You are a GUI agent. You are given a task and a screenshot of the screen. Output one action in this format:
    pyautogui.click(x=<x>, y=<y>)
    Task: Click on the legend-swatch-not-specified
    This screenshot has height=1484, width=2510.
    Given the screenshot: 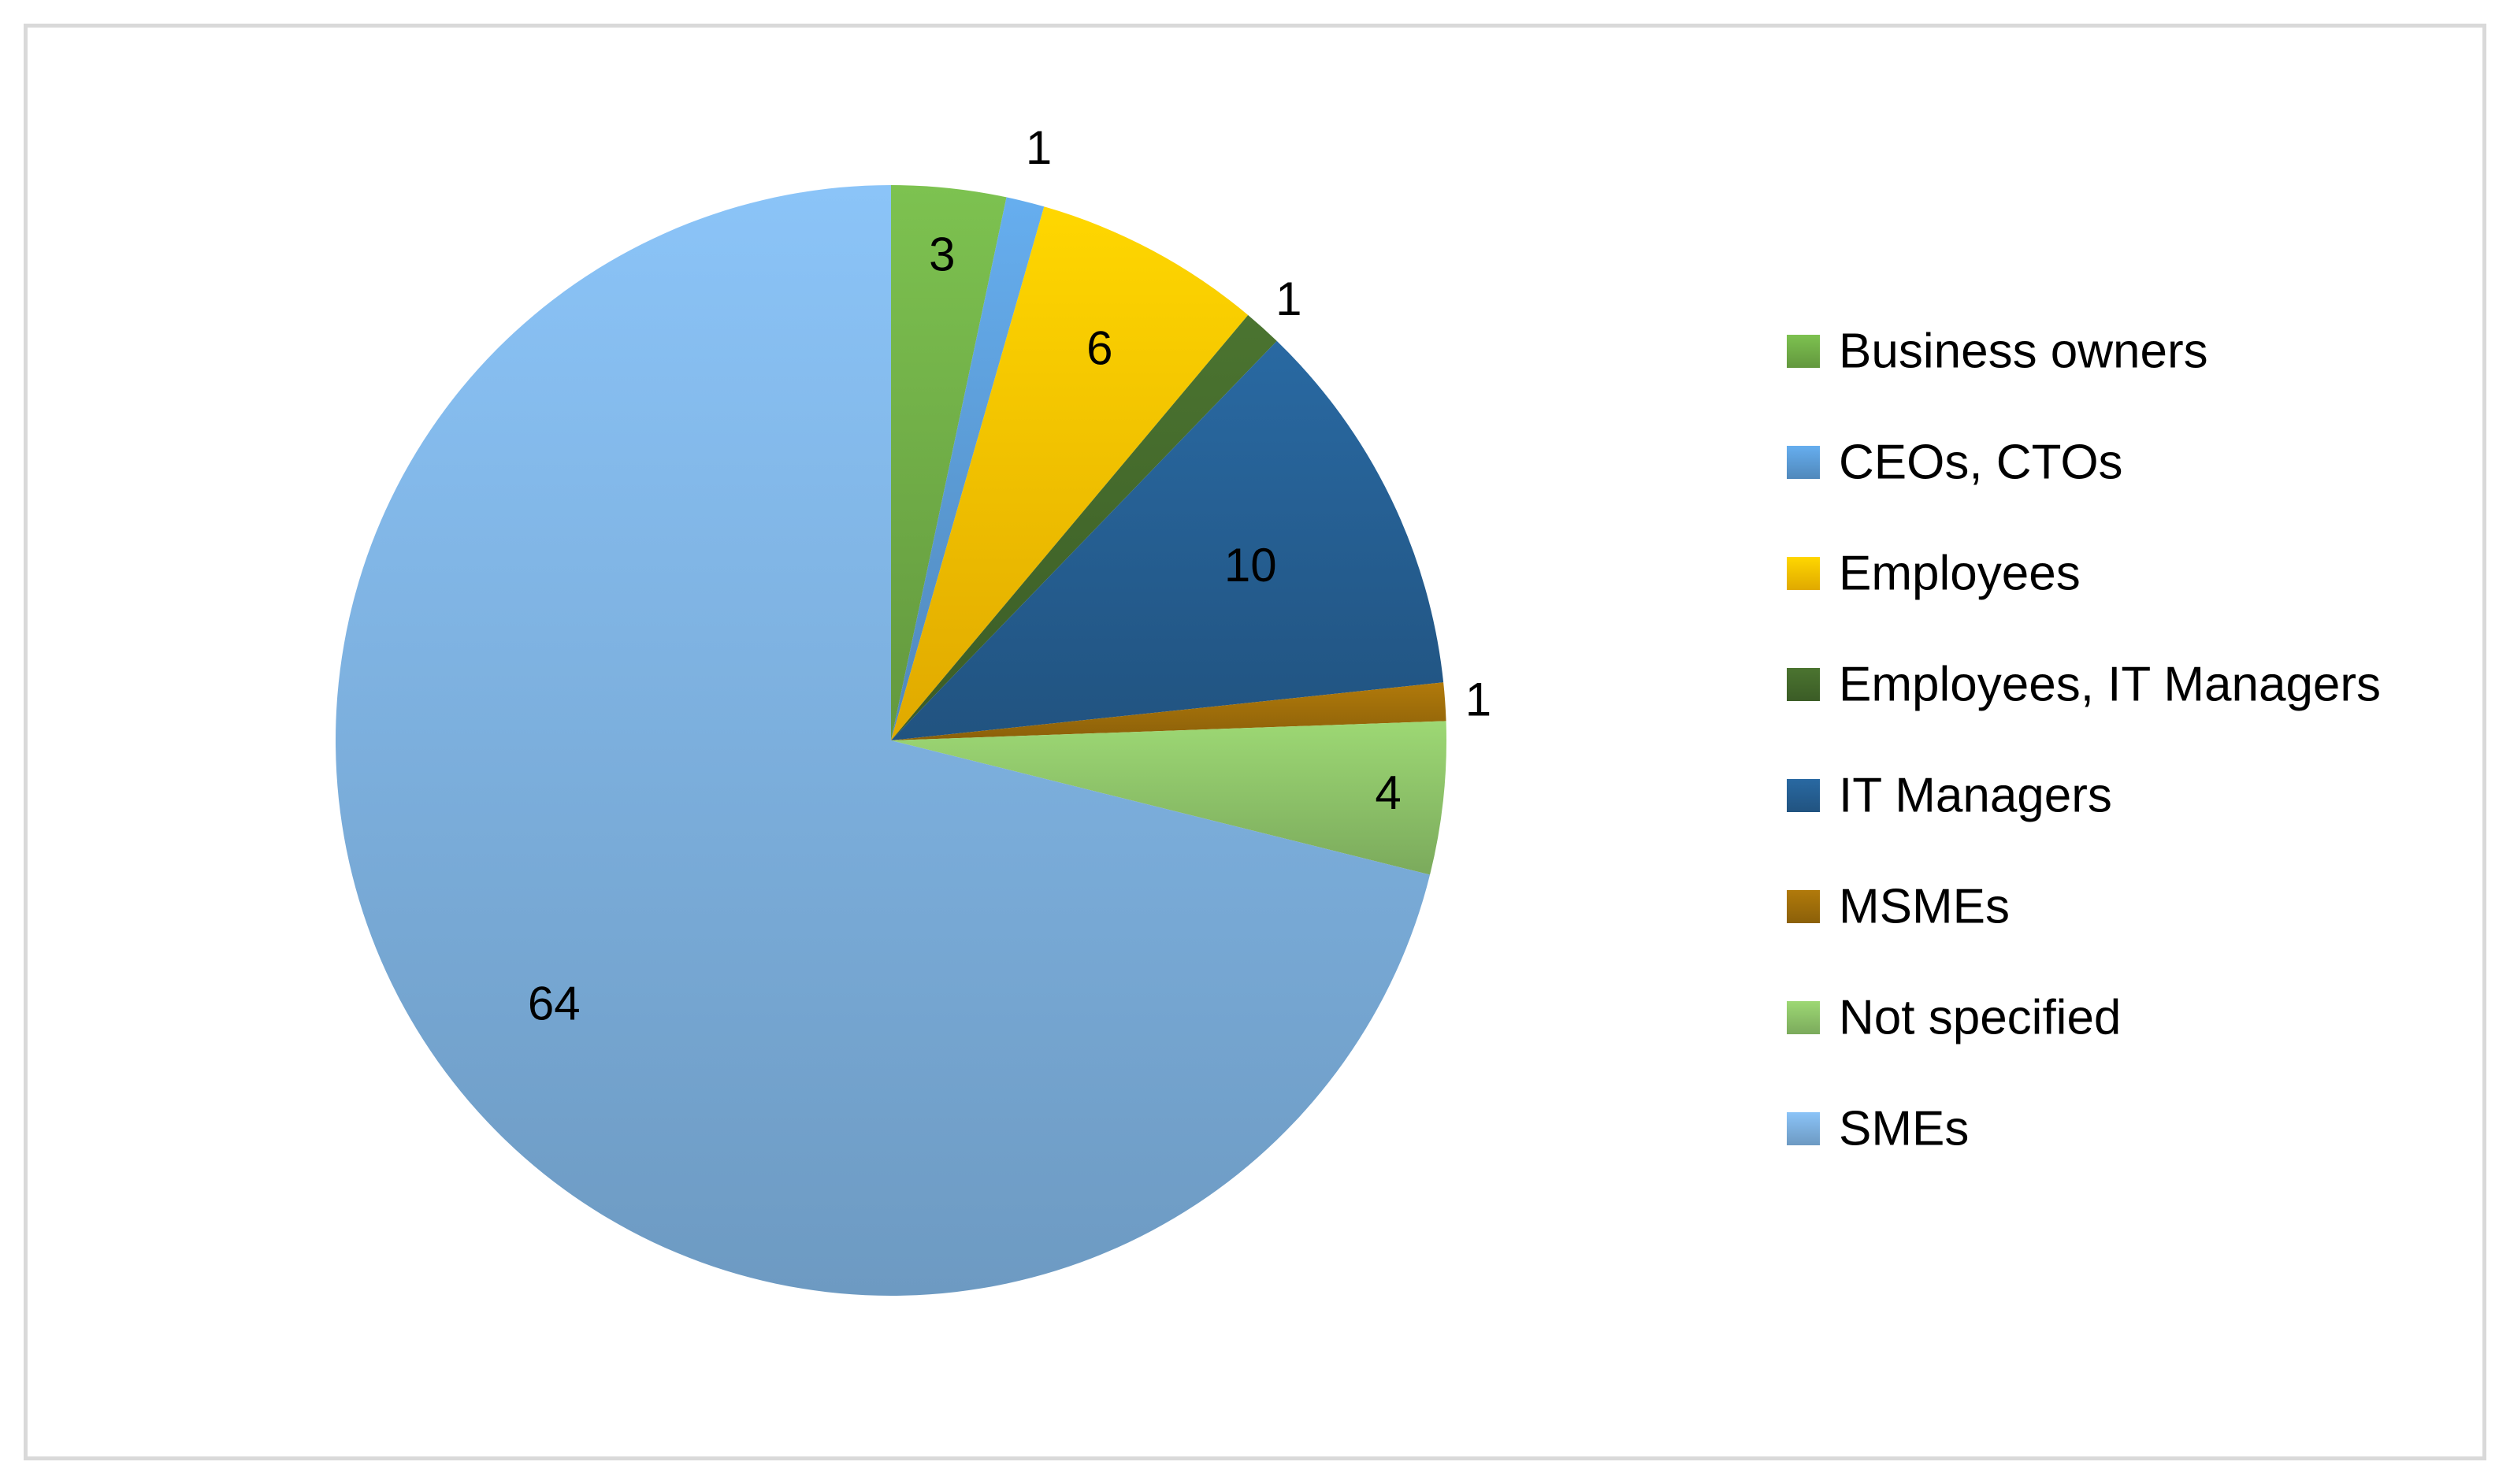 What is the action you would take?
    pyautogui.click(x=1803, y=1017)
    